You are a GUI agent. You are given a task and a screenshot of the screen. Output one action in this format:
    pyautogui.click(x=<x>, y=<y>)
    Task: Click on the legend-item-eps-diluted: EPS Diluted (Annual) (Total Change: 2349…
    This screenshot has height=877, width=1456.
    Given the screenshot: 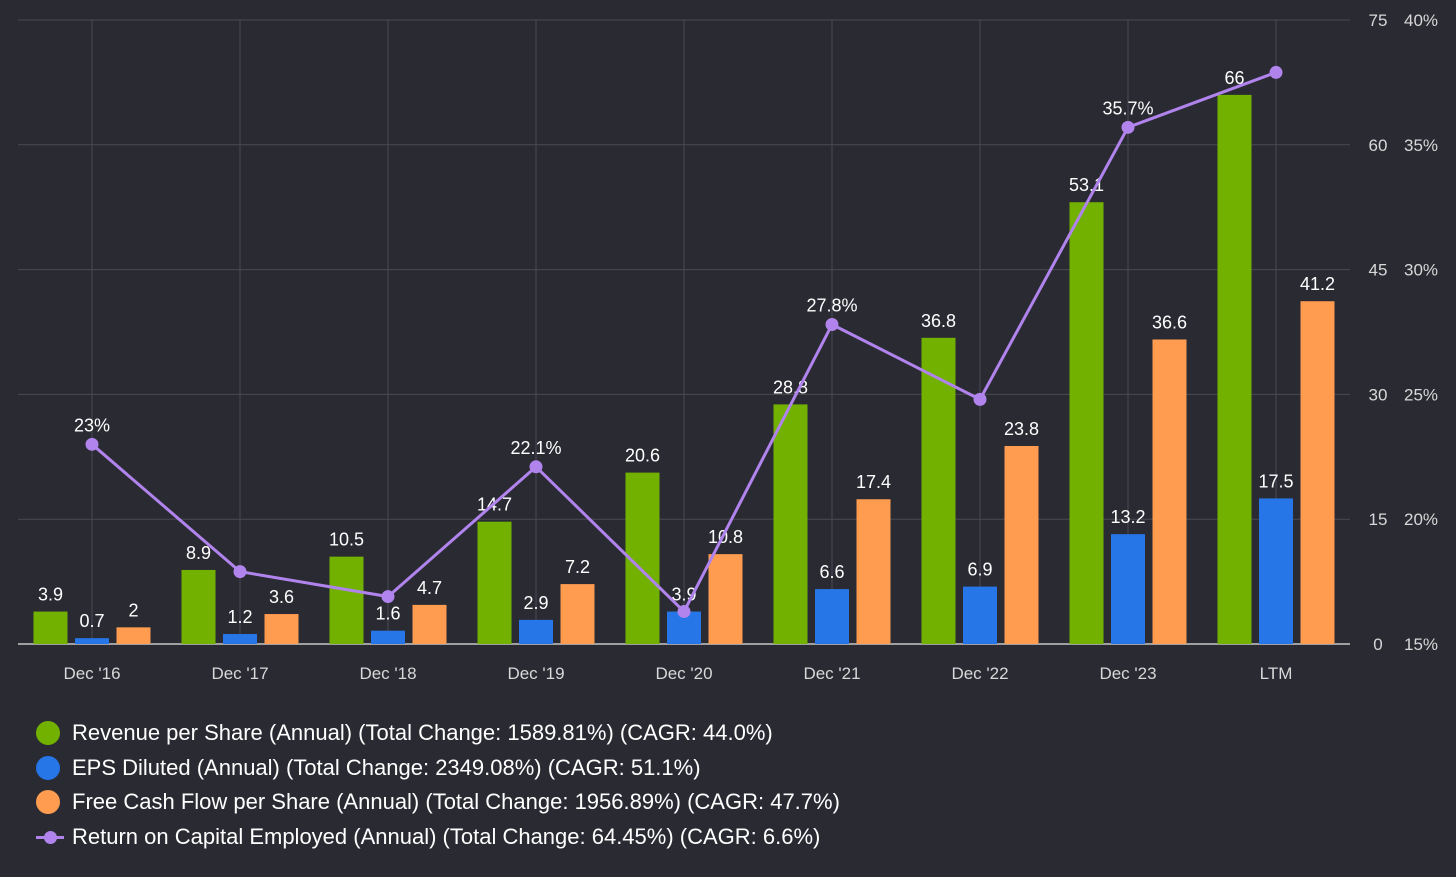 What is the action you would take?
    pyautogui.click(x=438, y=768)
    